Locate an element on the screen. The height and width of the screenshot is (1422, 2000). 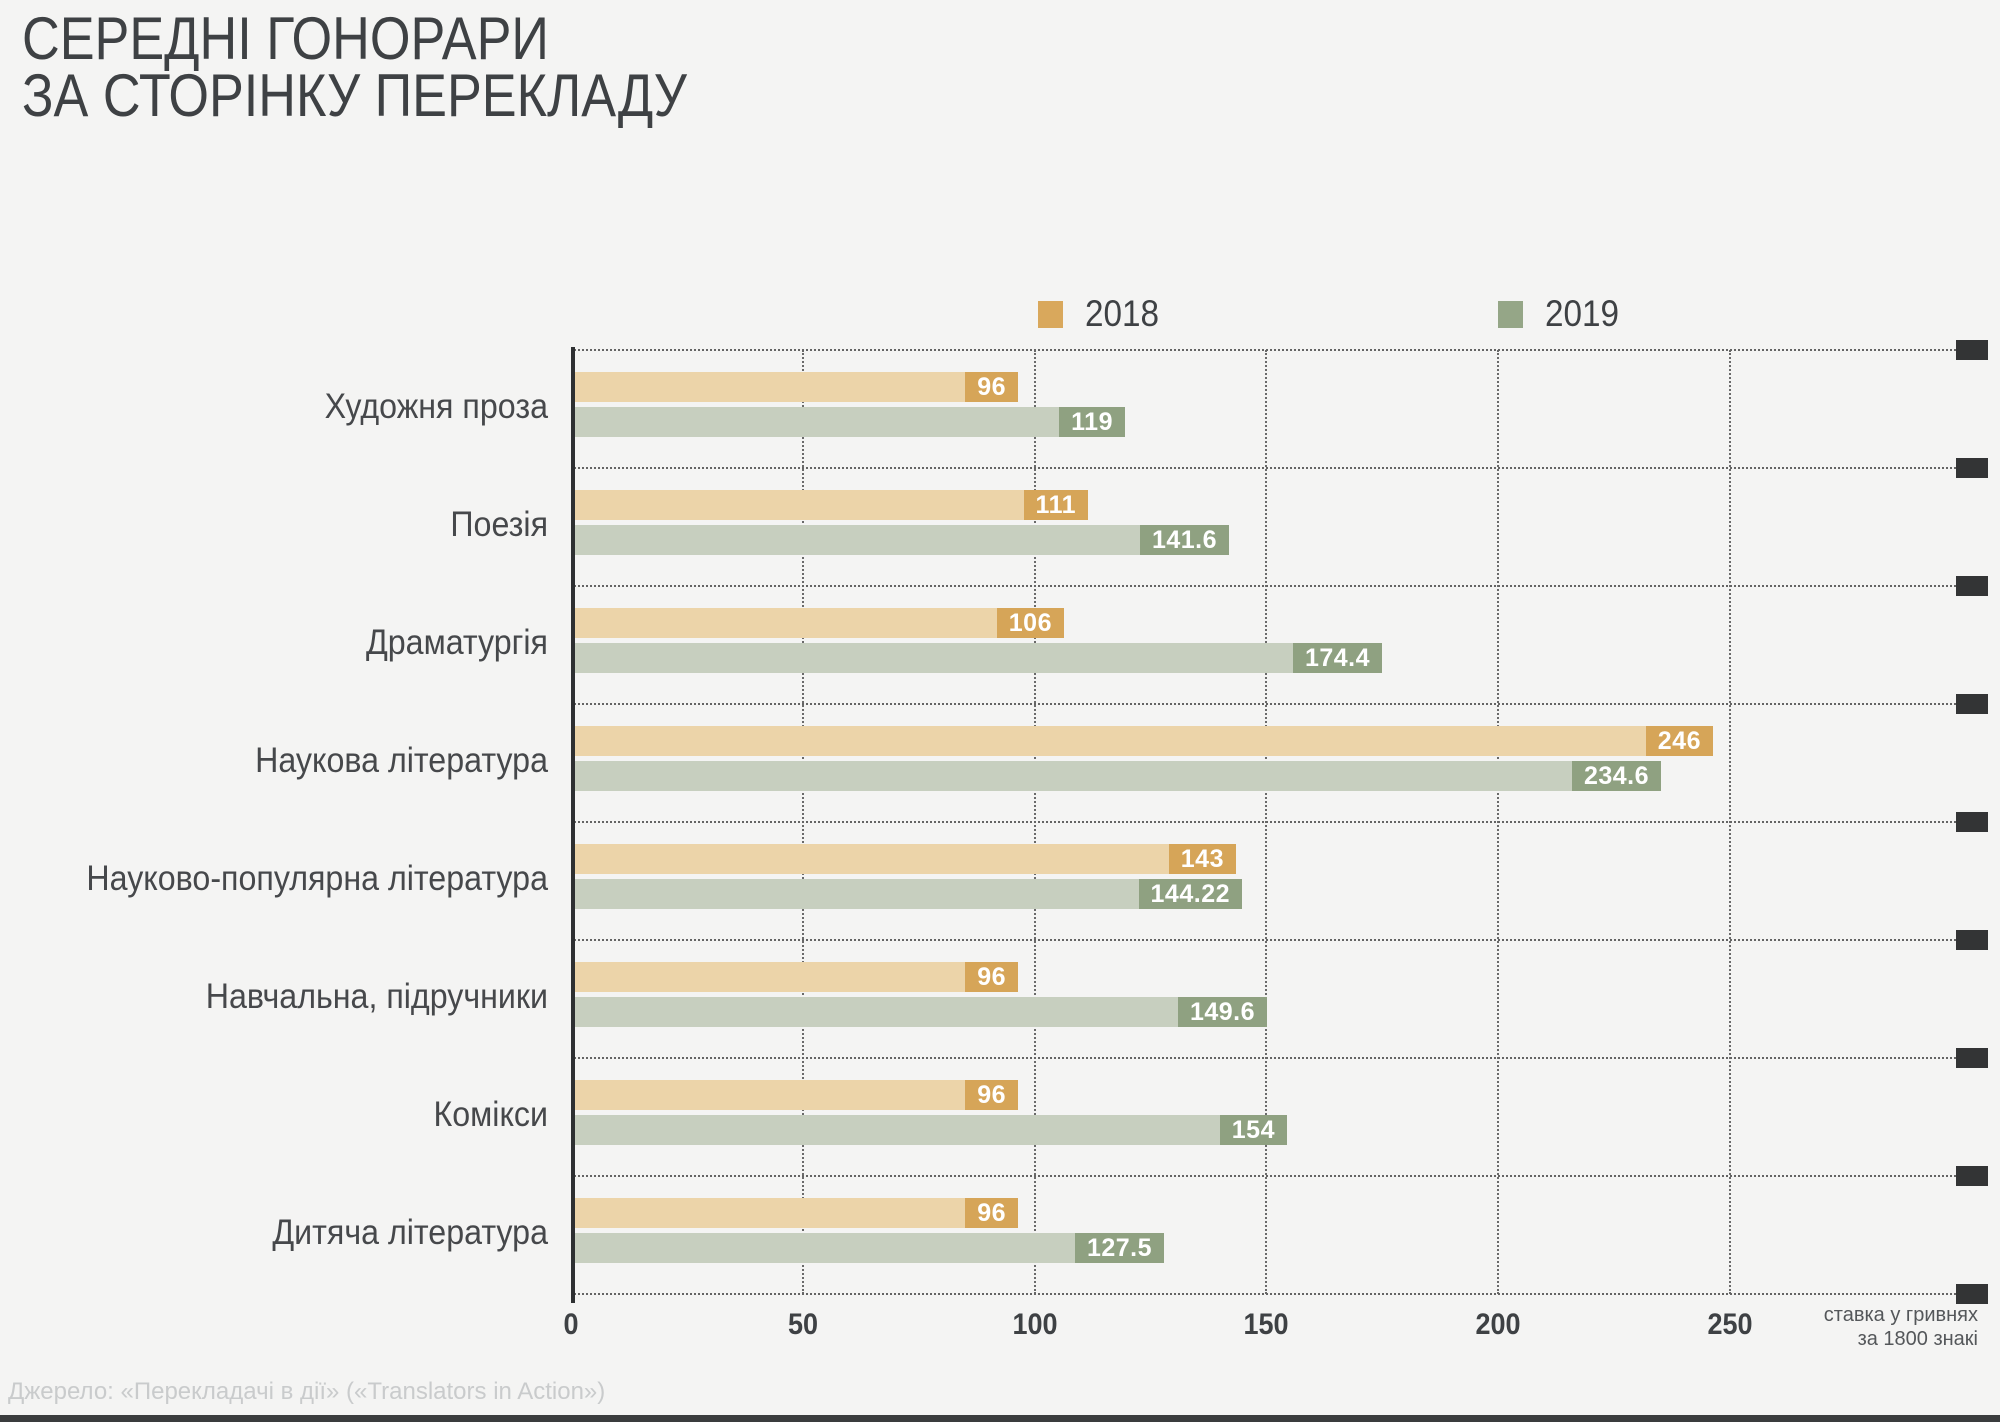
category-label: Комікси is located at coordinates (490, 1114).